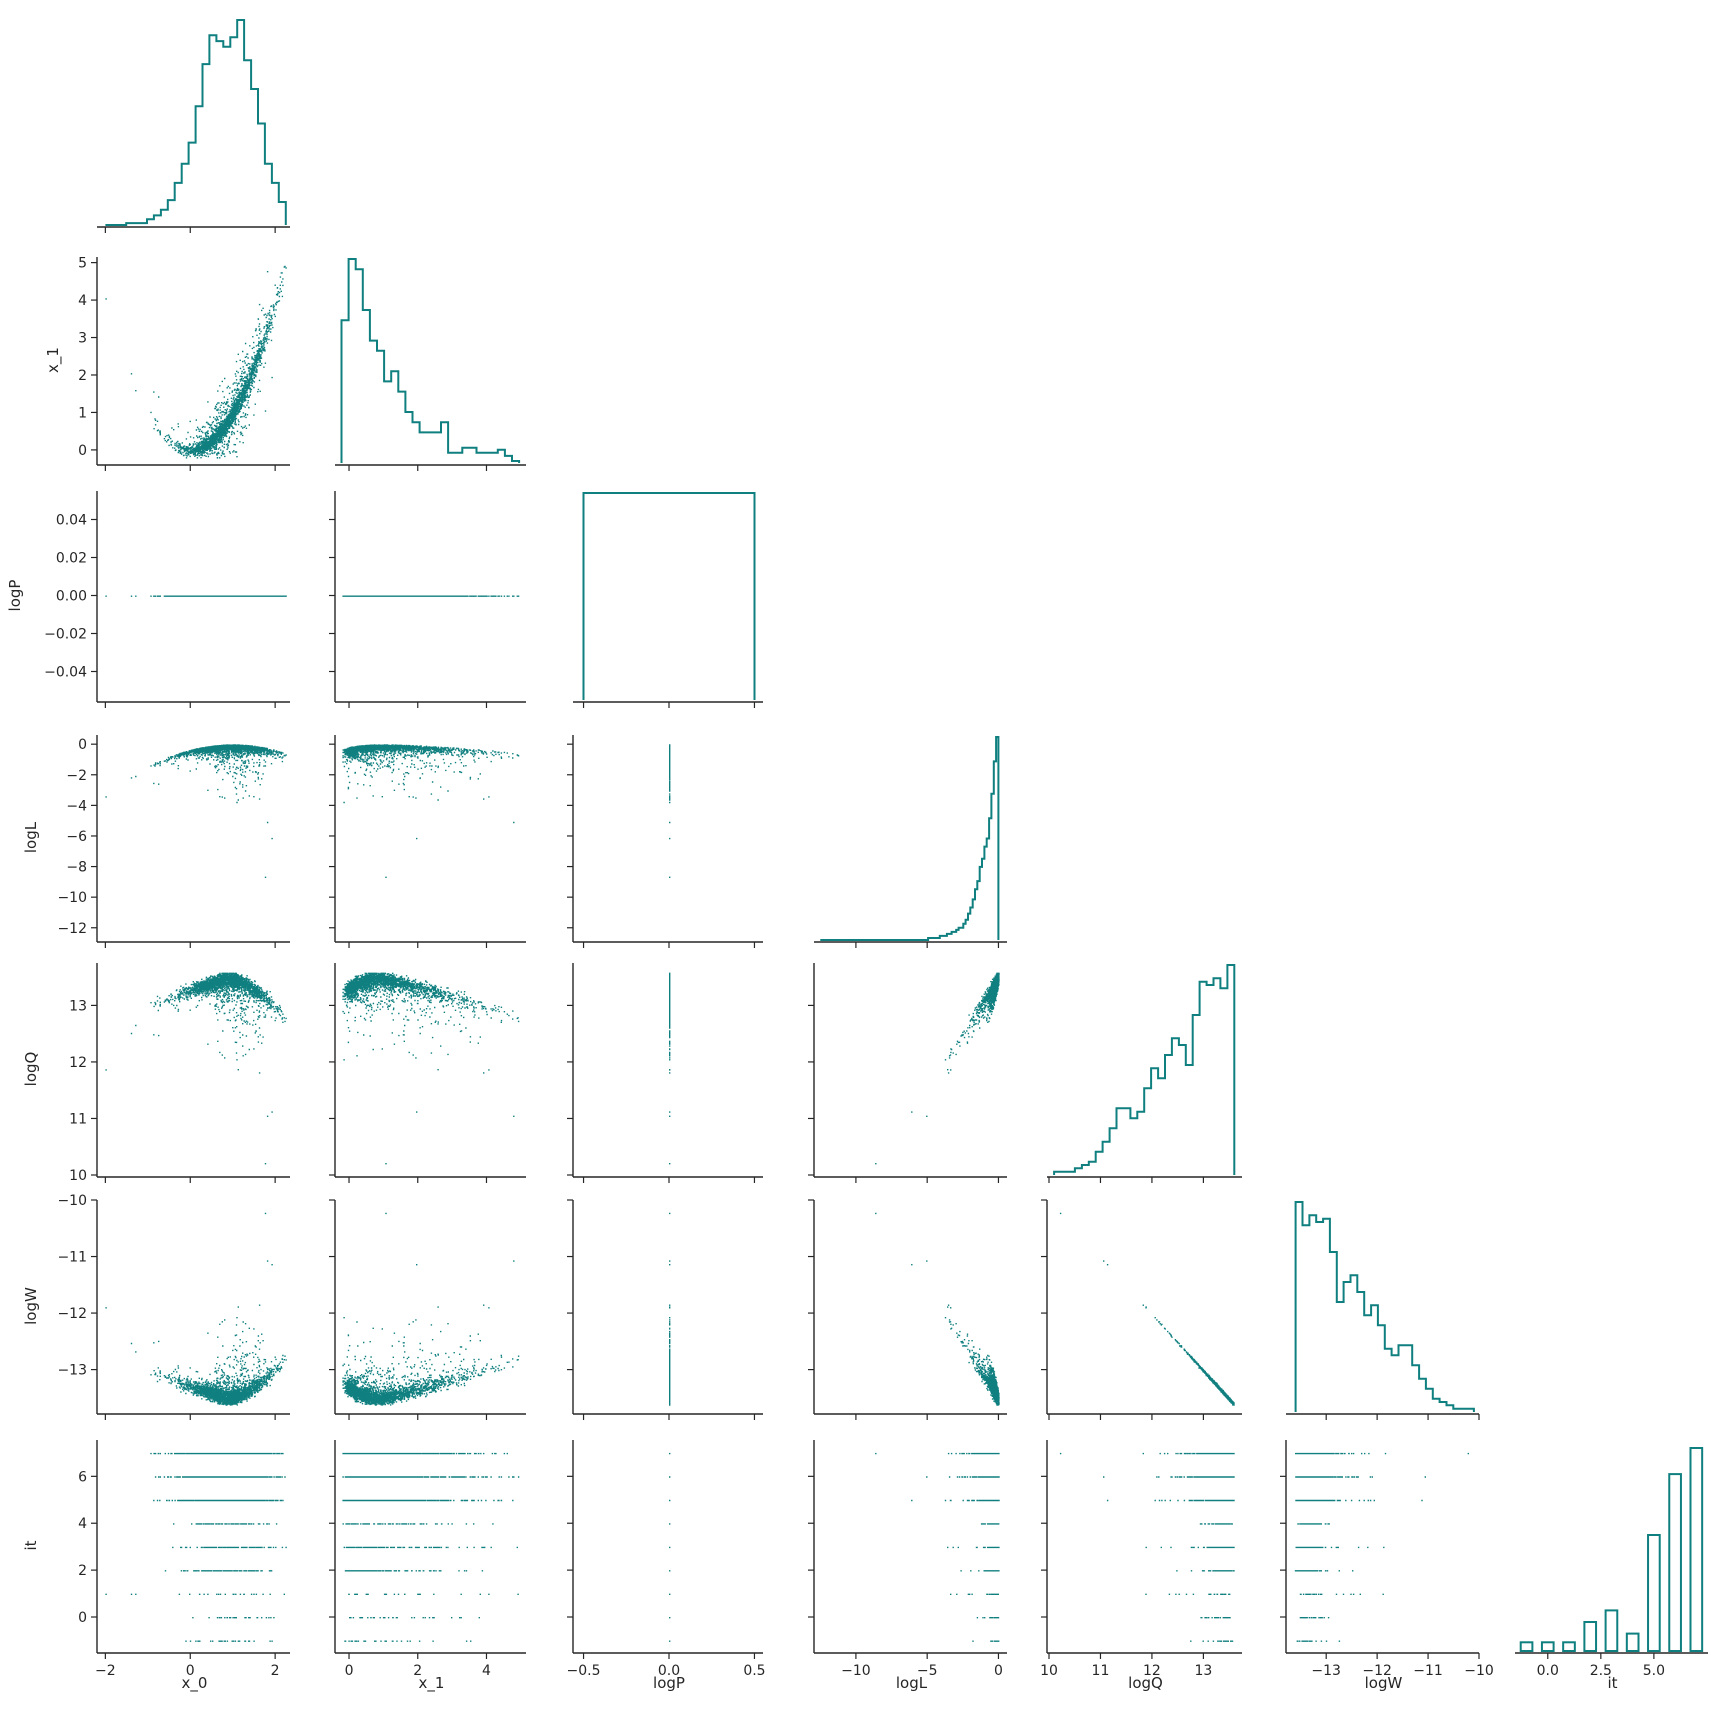 This screenshot has width=1727, height=1712. I want to click on scatter-points-logW-vs-logL, so click(937, 1309).